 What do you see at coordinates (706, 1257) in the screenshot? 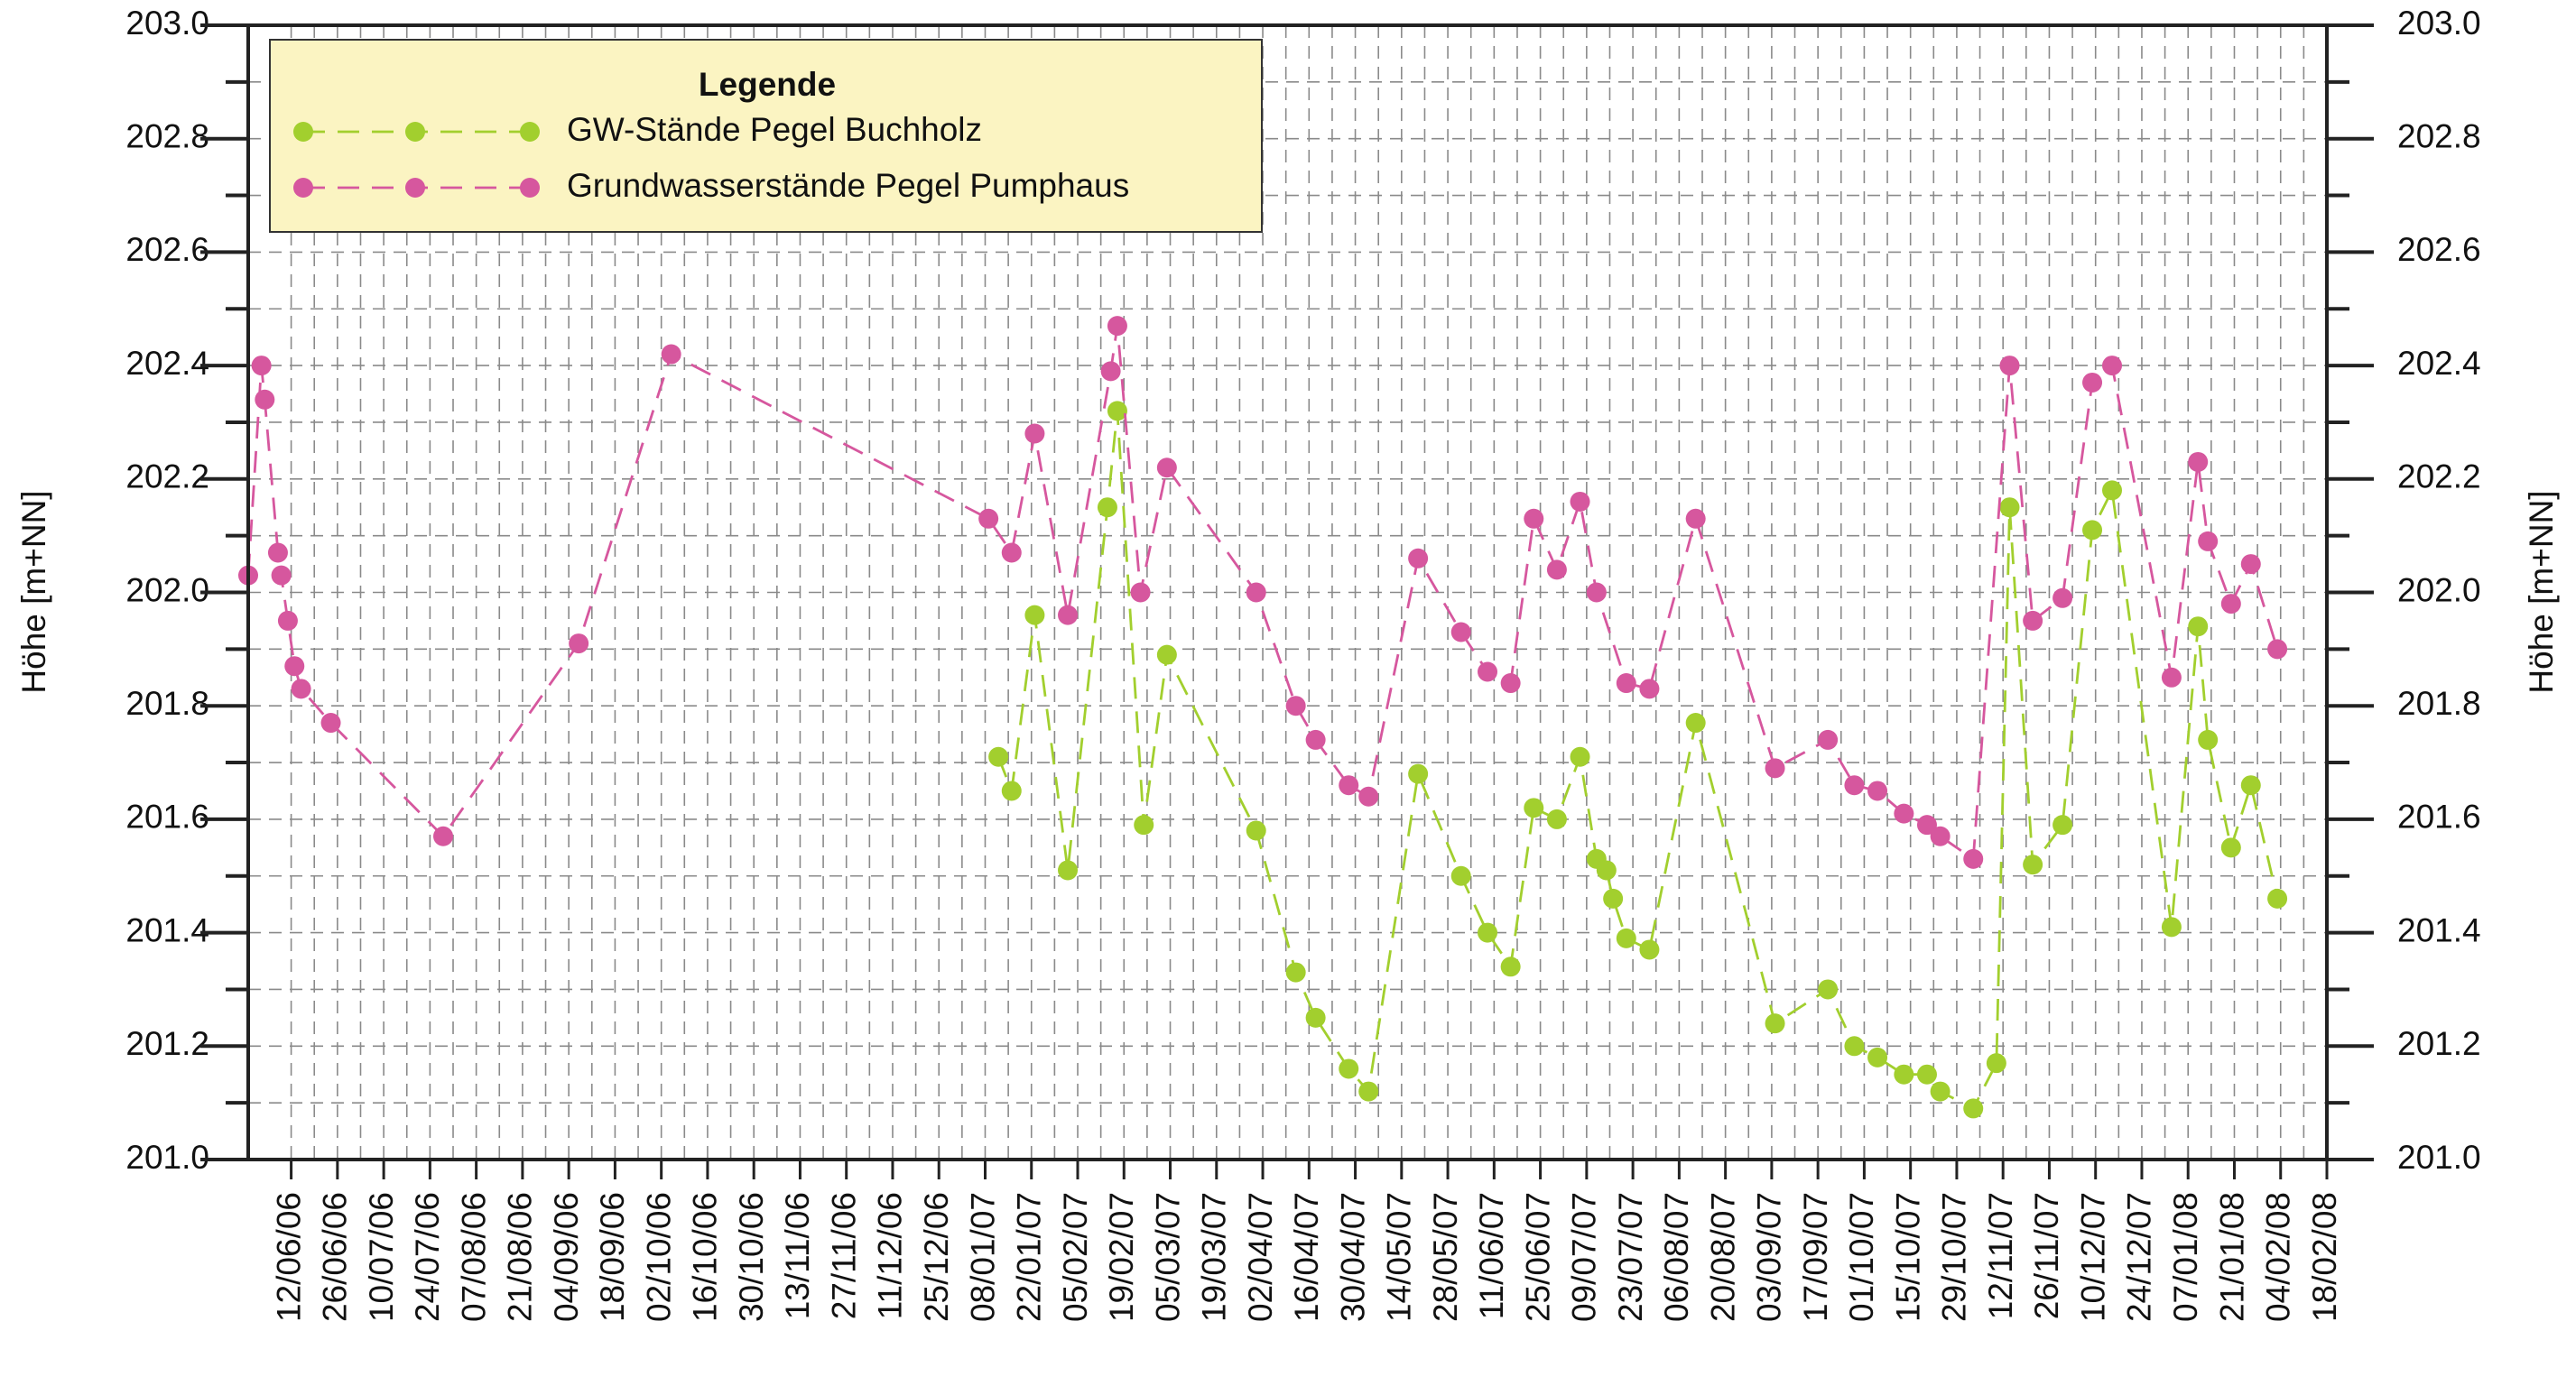
I see `x-tick-label: 16/10/06` at bounding box center [706, 1257].